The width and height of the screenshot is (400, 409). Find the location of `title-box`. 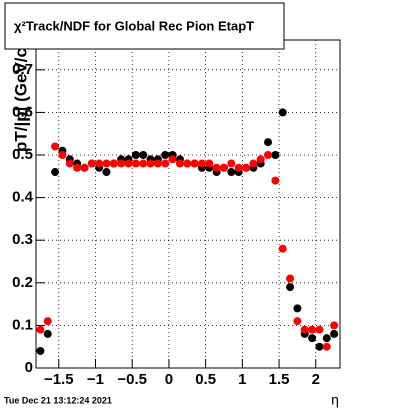

title-box is located at coordinates (144, 26).